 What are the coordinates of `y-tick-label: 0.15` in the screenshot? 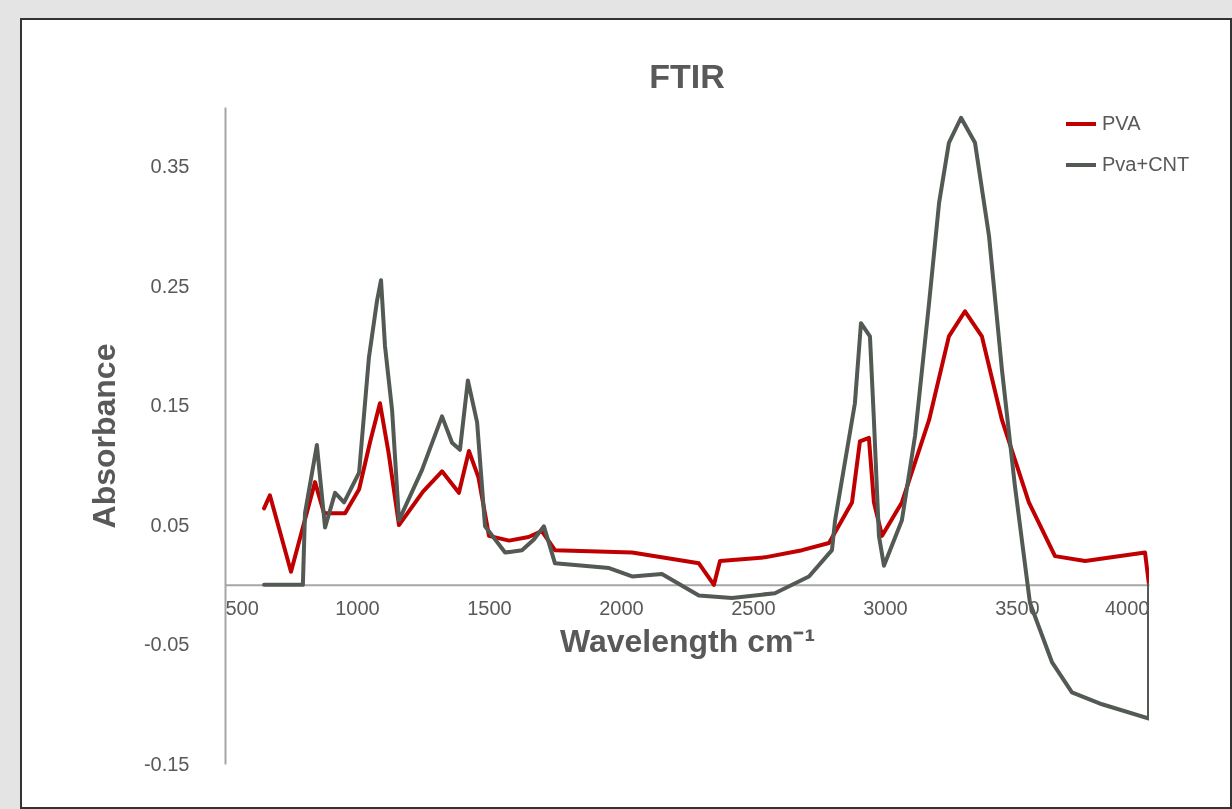 It's located at (170, 405).